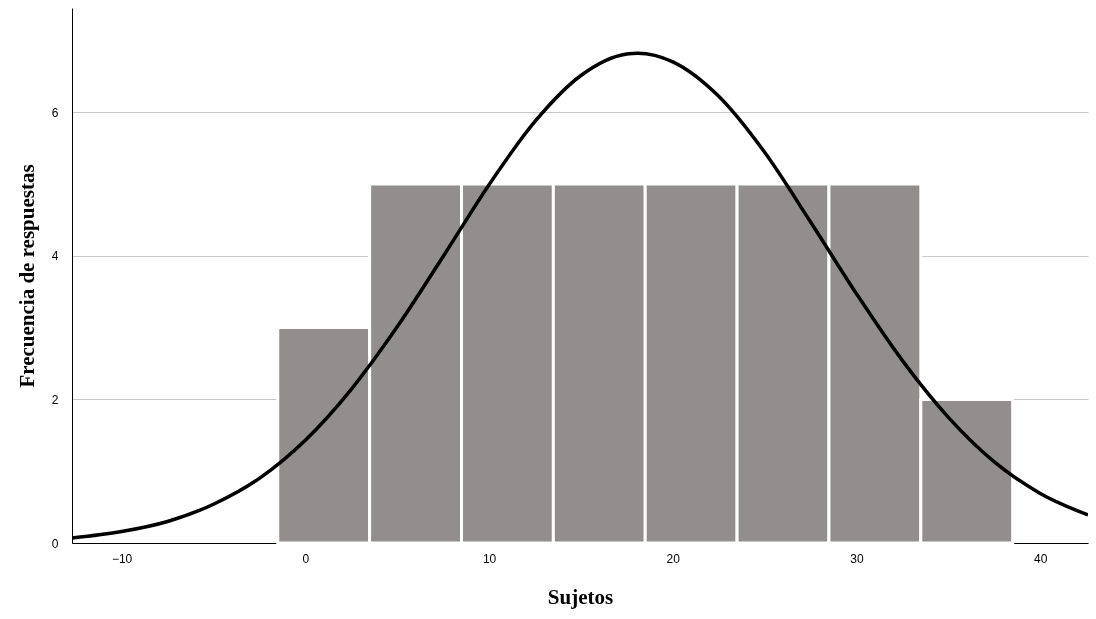 The image size is (1096, 619). What do you see at coordinates (673, 558) in the screenshot?
I see `x-tick-label: 20` at bounding box center [673, 558].